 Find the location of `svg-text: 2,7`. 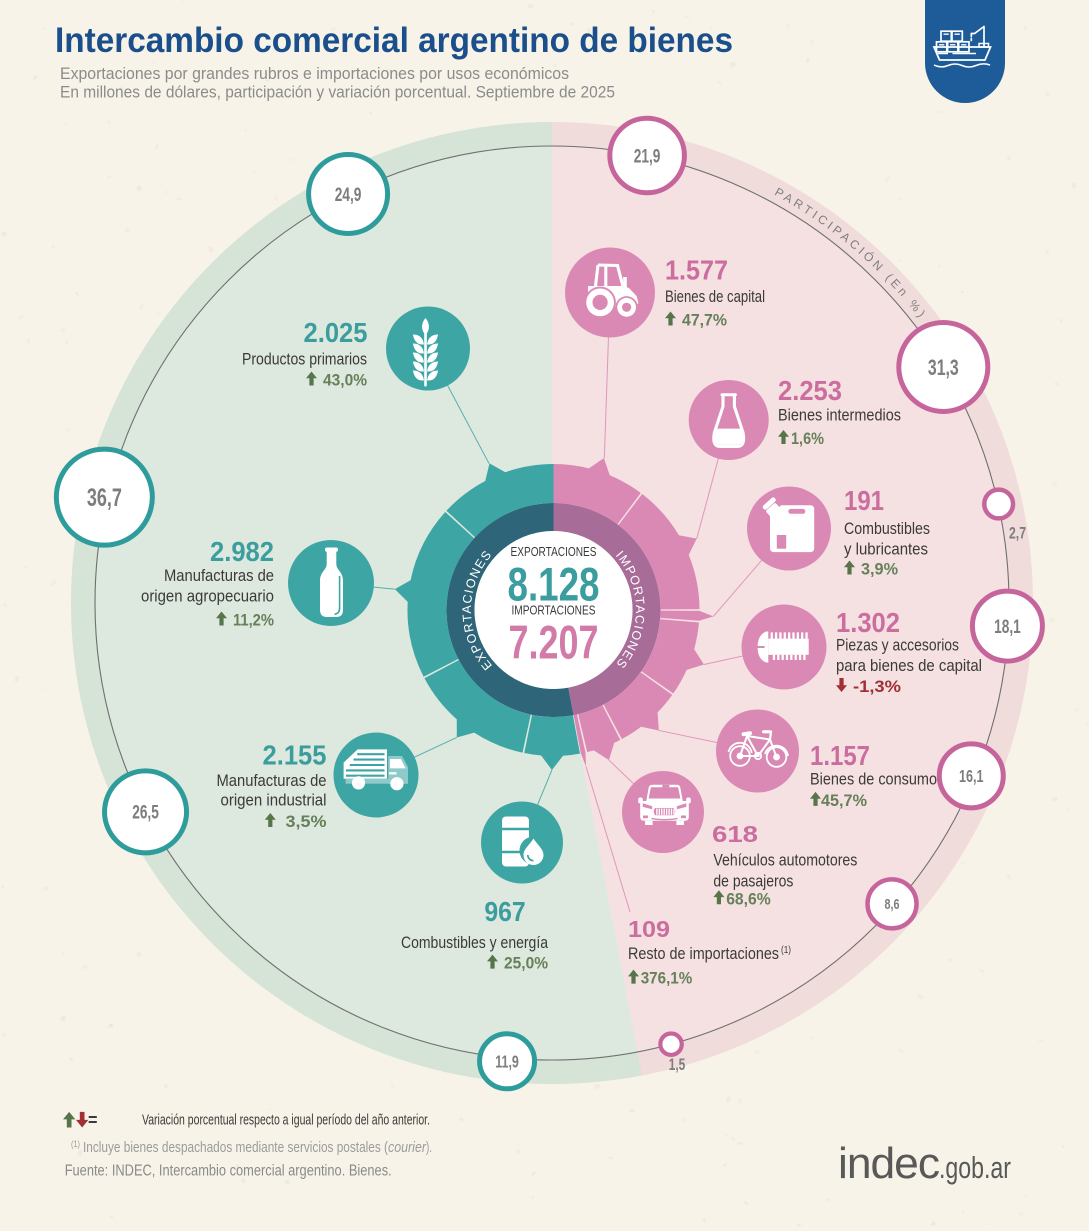

svg-text: 2,7 is located at coordinates (1017, 533).